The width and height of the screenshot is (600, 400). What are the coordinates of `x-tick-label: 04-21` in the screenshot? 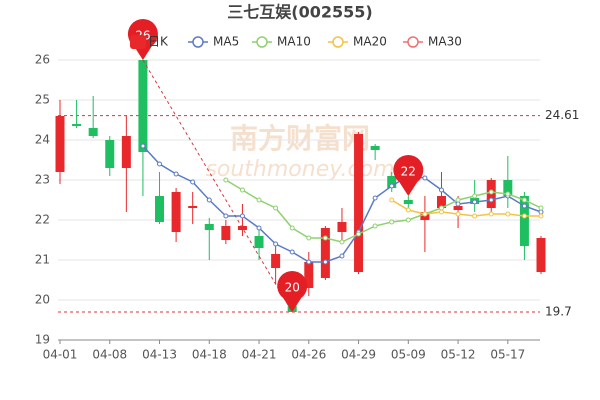 It's located at (259, 355).